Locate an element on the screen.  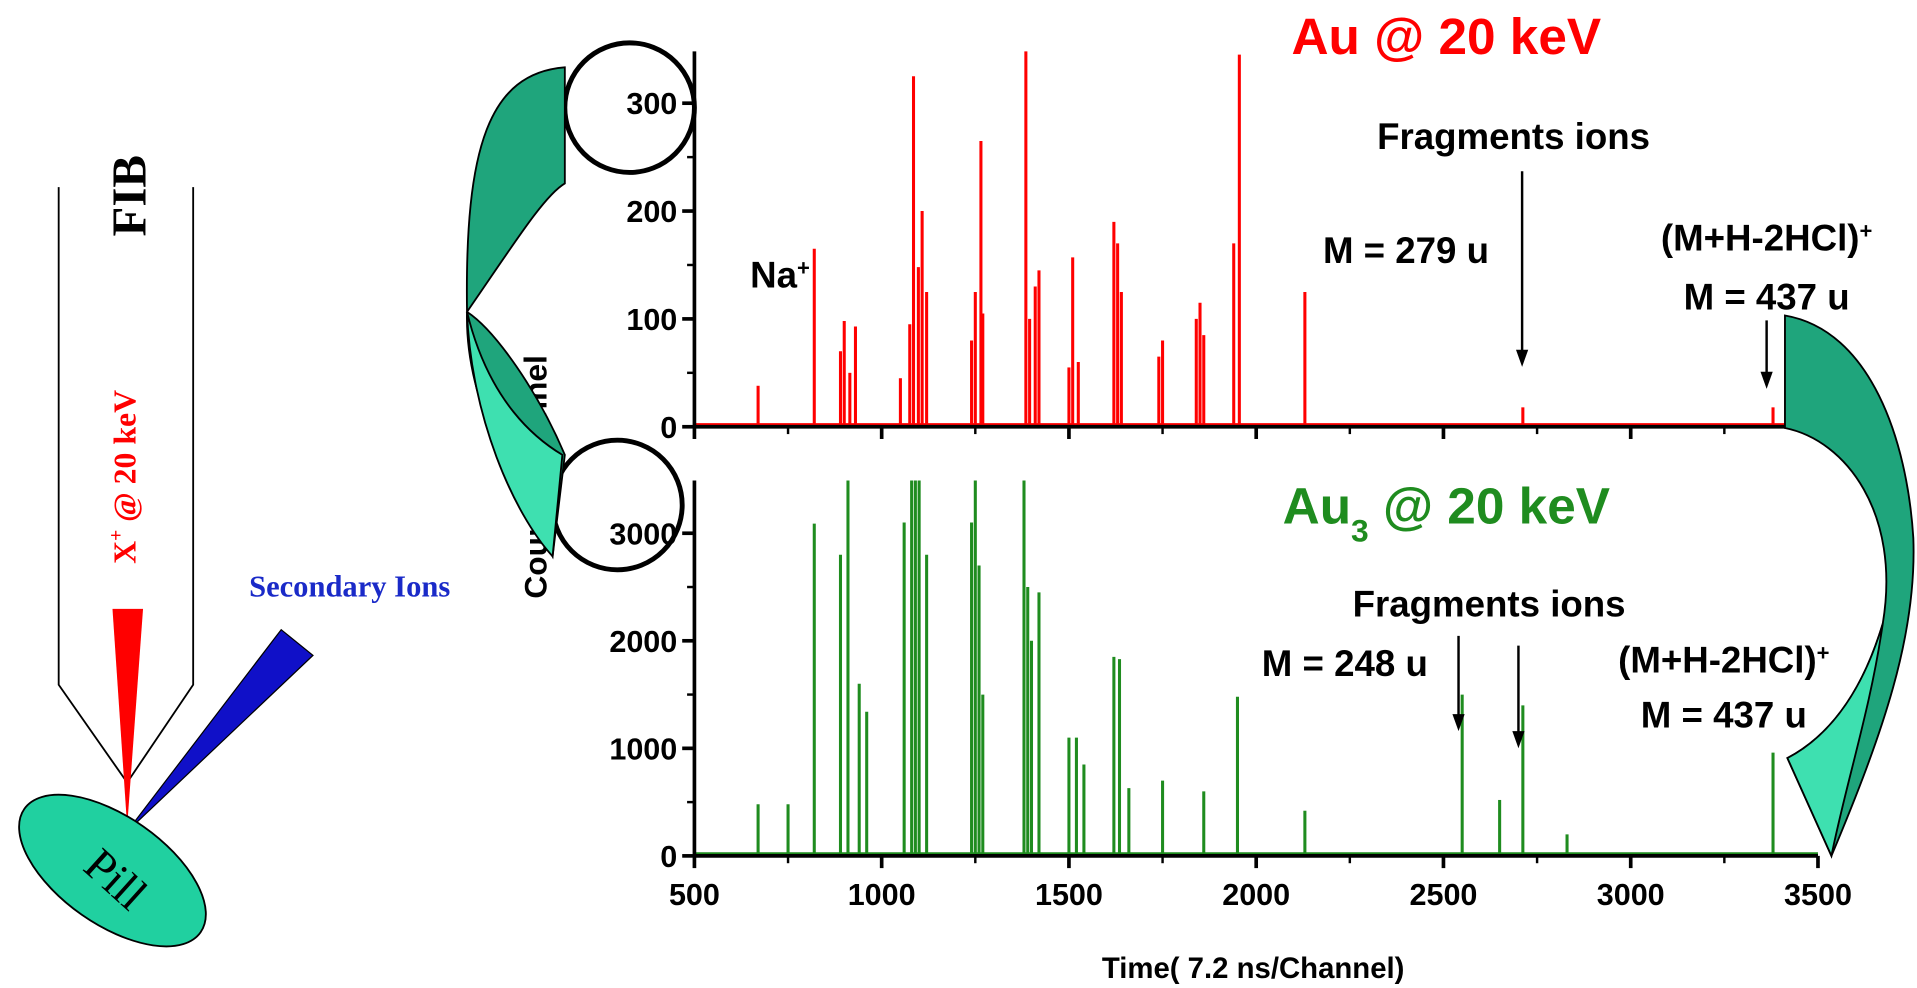
y-tick-label: 100 is located at coordinates (651, 320).